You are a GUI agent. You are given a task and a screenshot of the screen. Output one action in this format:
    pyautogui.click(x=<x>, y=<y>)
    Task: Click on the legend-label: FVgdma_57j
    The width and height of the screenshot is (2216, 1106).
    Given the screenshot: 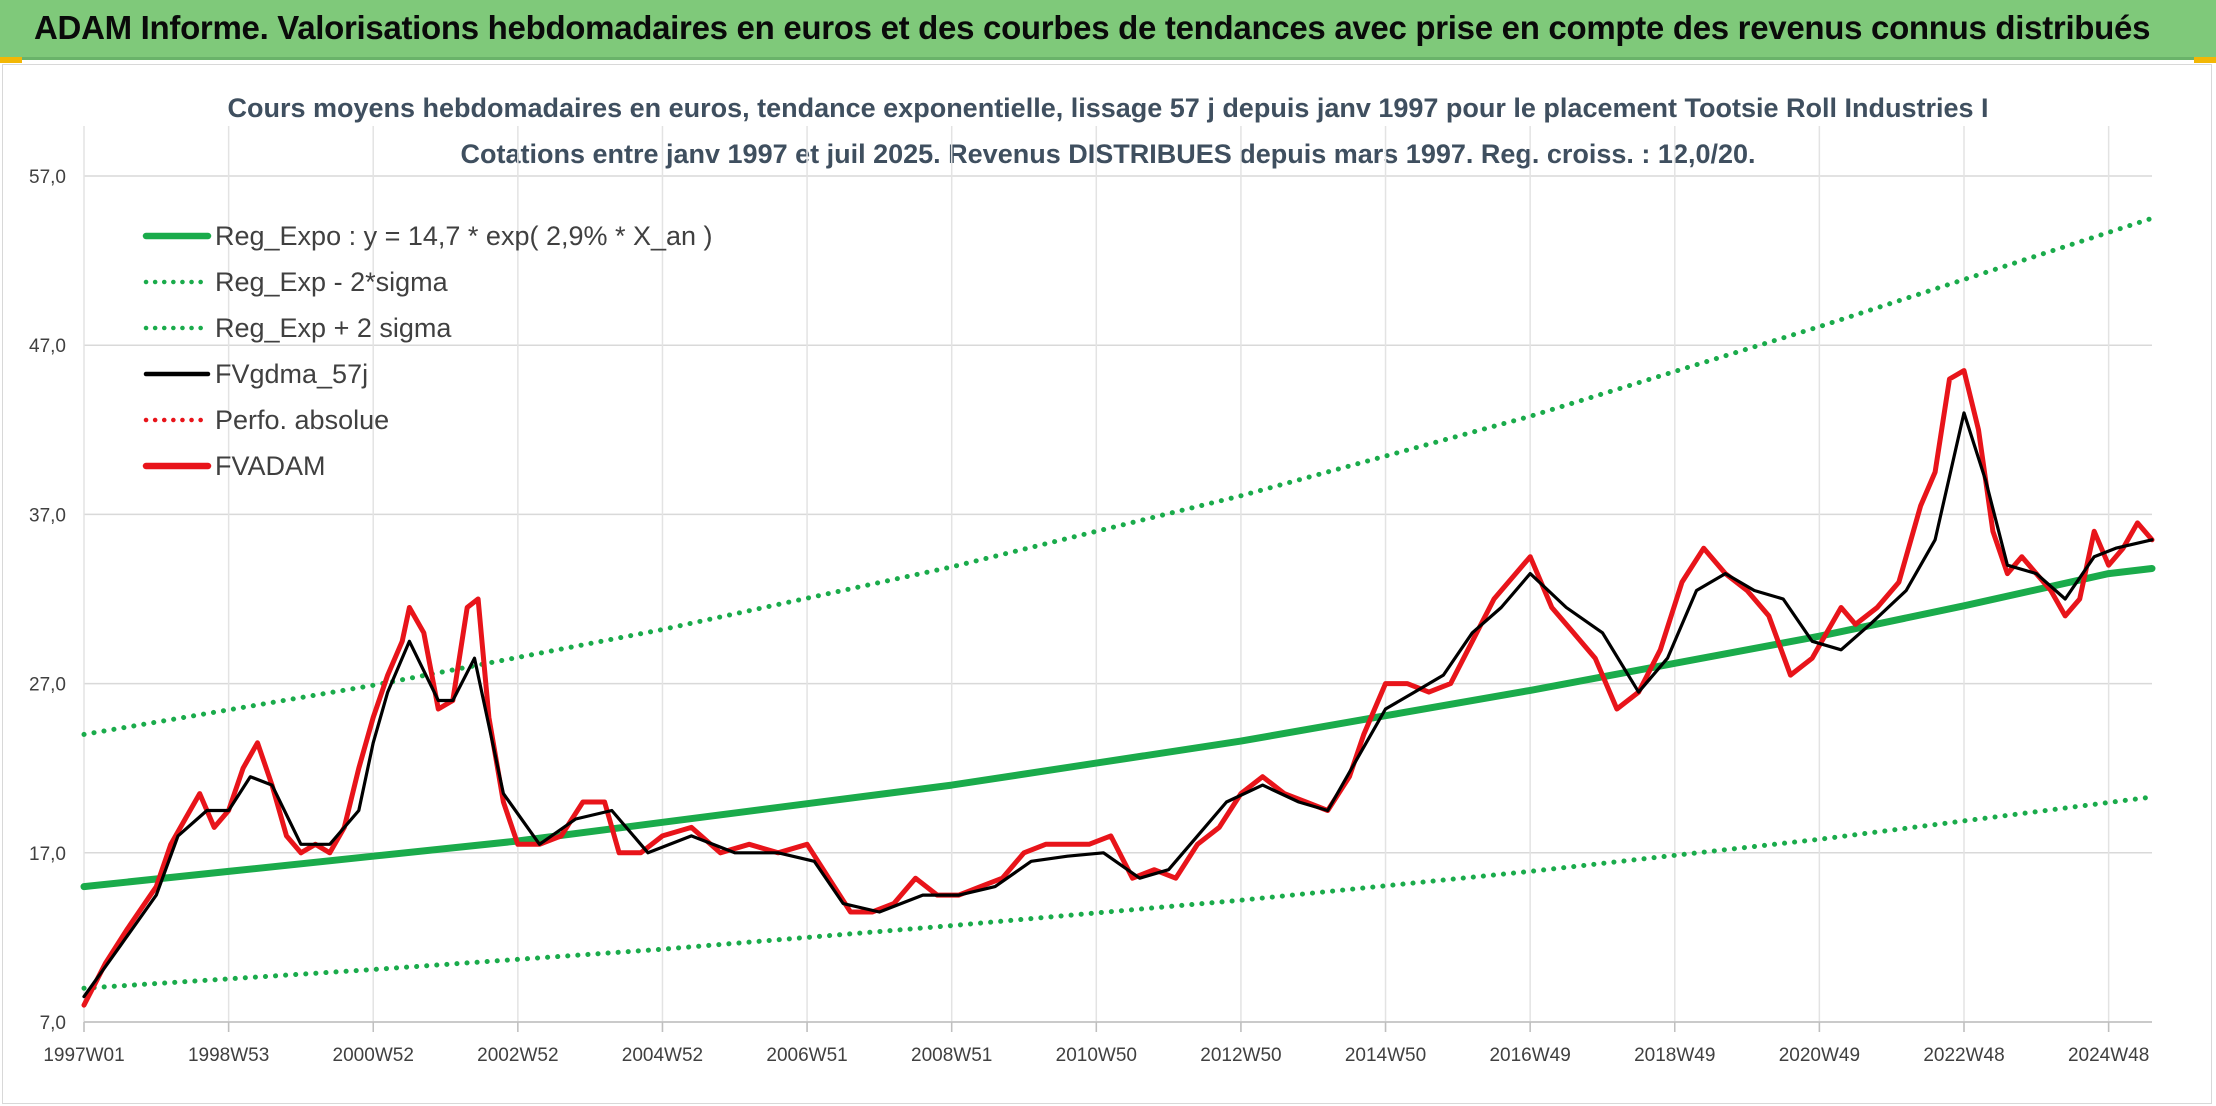 What is the action you would take?
    pyautogui.click(x=291, y=374)
    